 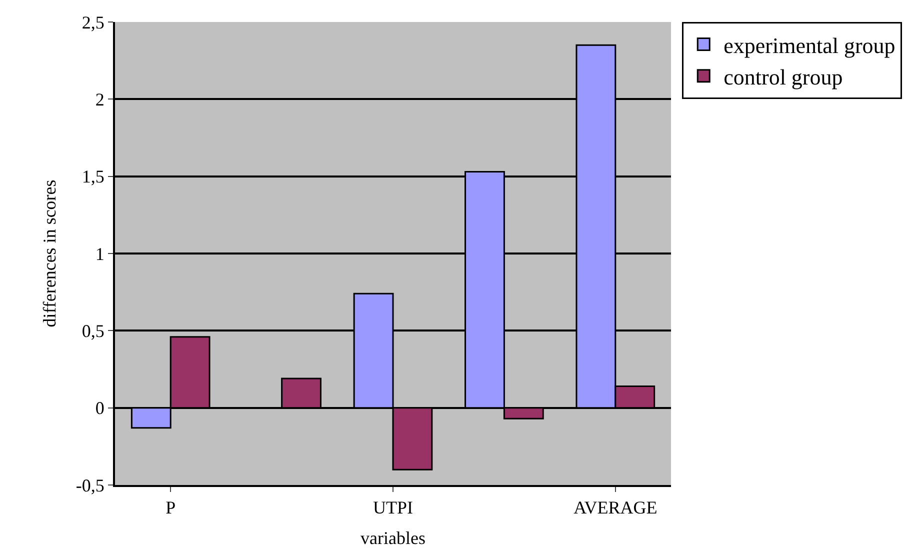 I want to click on y-tick-label: 2,5, so click(x=93, y=22).